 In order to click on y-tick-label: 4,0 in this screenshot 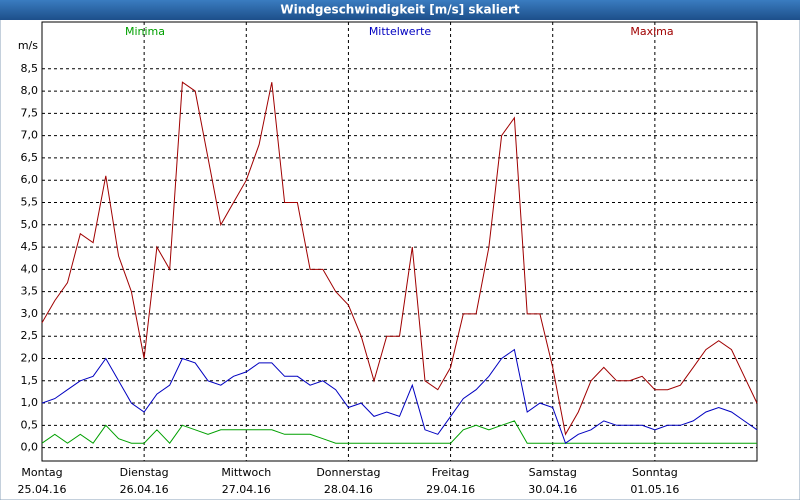, I will do `click(30, 268)`.